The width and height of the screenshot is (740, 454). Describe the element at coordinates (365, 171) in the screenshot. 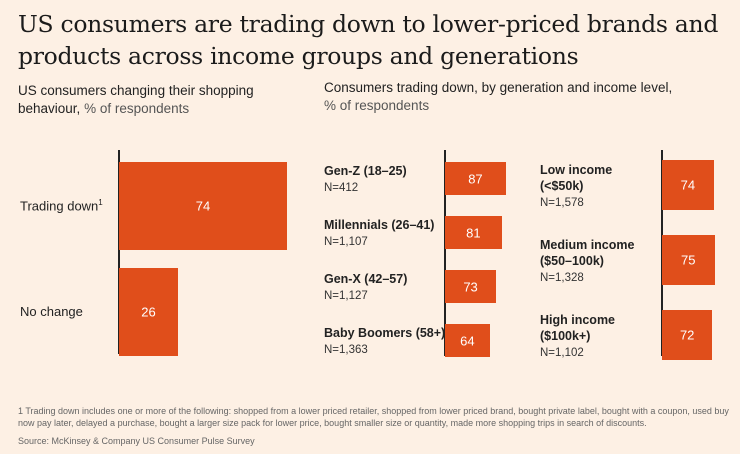

I see `category-name: Gen-Z (18–25)` at that location.